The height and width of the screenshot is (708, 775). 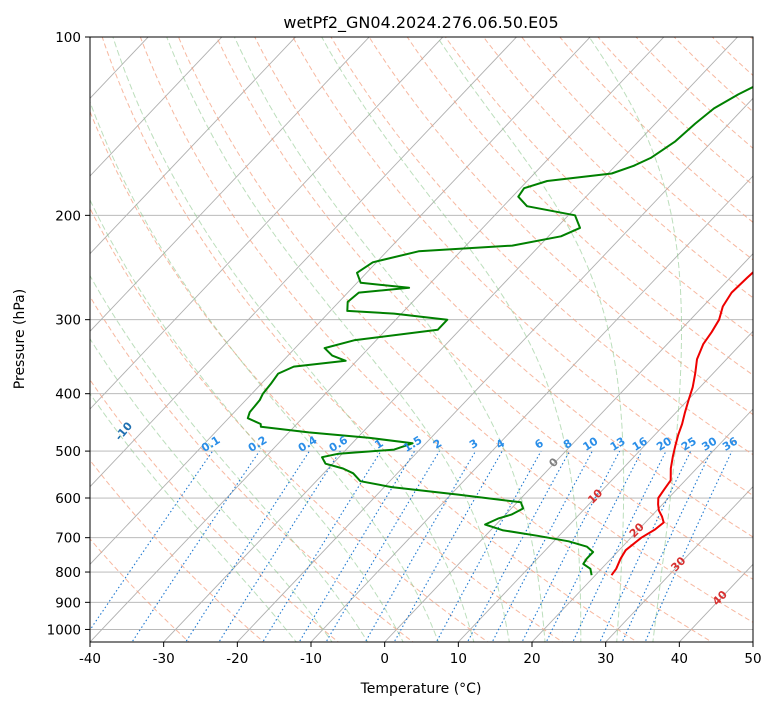 I want to click on x-tick-label: -30, so click(x=164, y=659).